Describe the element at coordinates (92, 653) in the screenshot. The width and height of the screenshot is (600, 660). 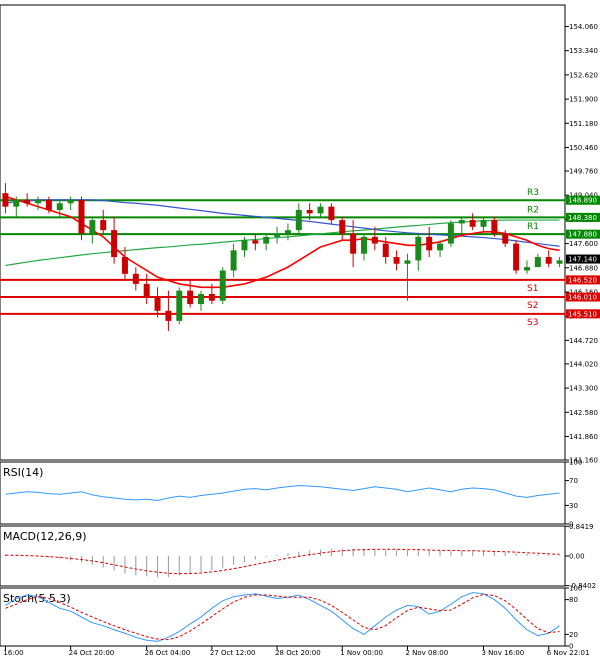
I see `x-tick-label: 24 Oct 20:00` at that location.